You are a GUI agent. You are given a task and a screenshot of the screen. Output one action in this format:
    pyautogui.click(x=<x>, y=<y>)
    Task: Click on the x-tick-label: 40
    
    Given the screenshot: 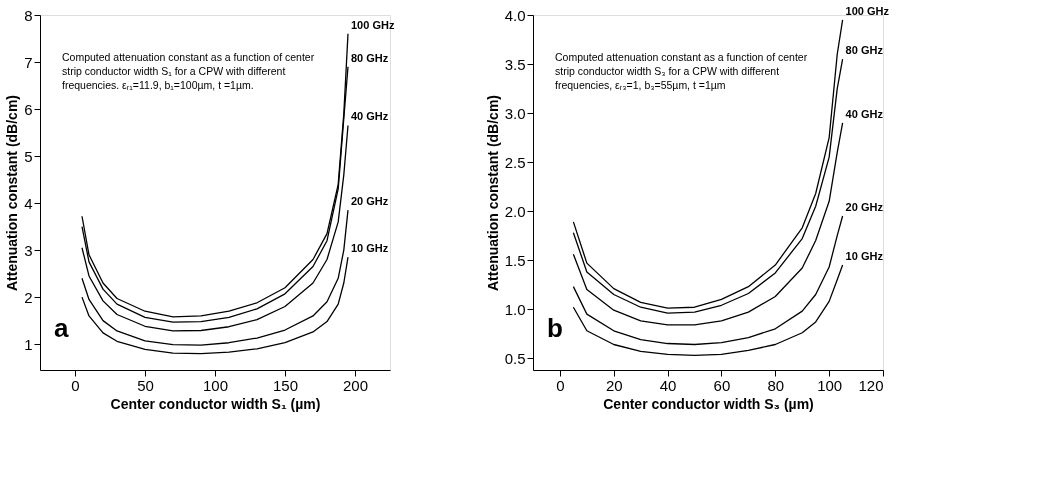 What is the action you would take?
    pyautogui.click(x=668, y=385)
    